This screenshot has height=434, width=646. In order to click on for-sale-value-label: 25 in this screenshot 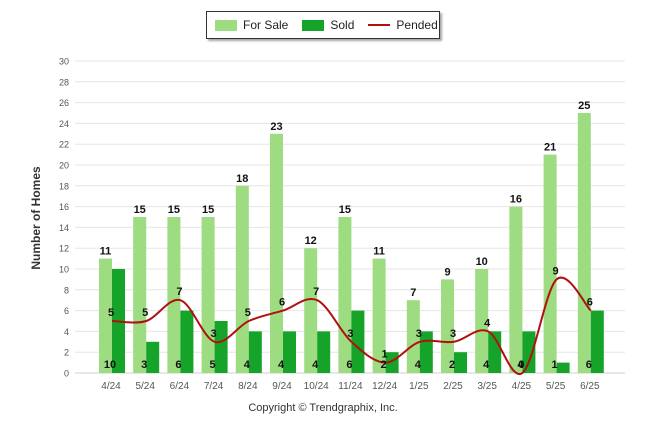, I will do `click(584, 106)`.